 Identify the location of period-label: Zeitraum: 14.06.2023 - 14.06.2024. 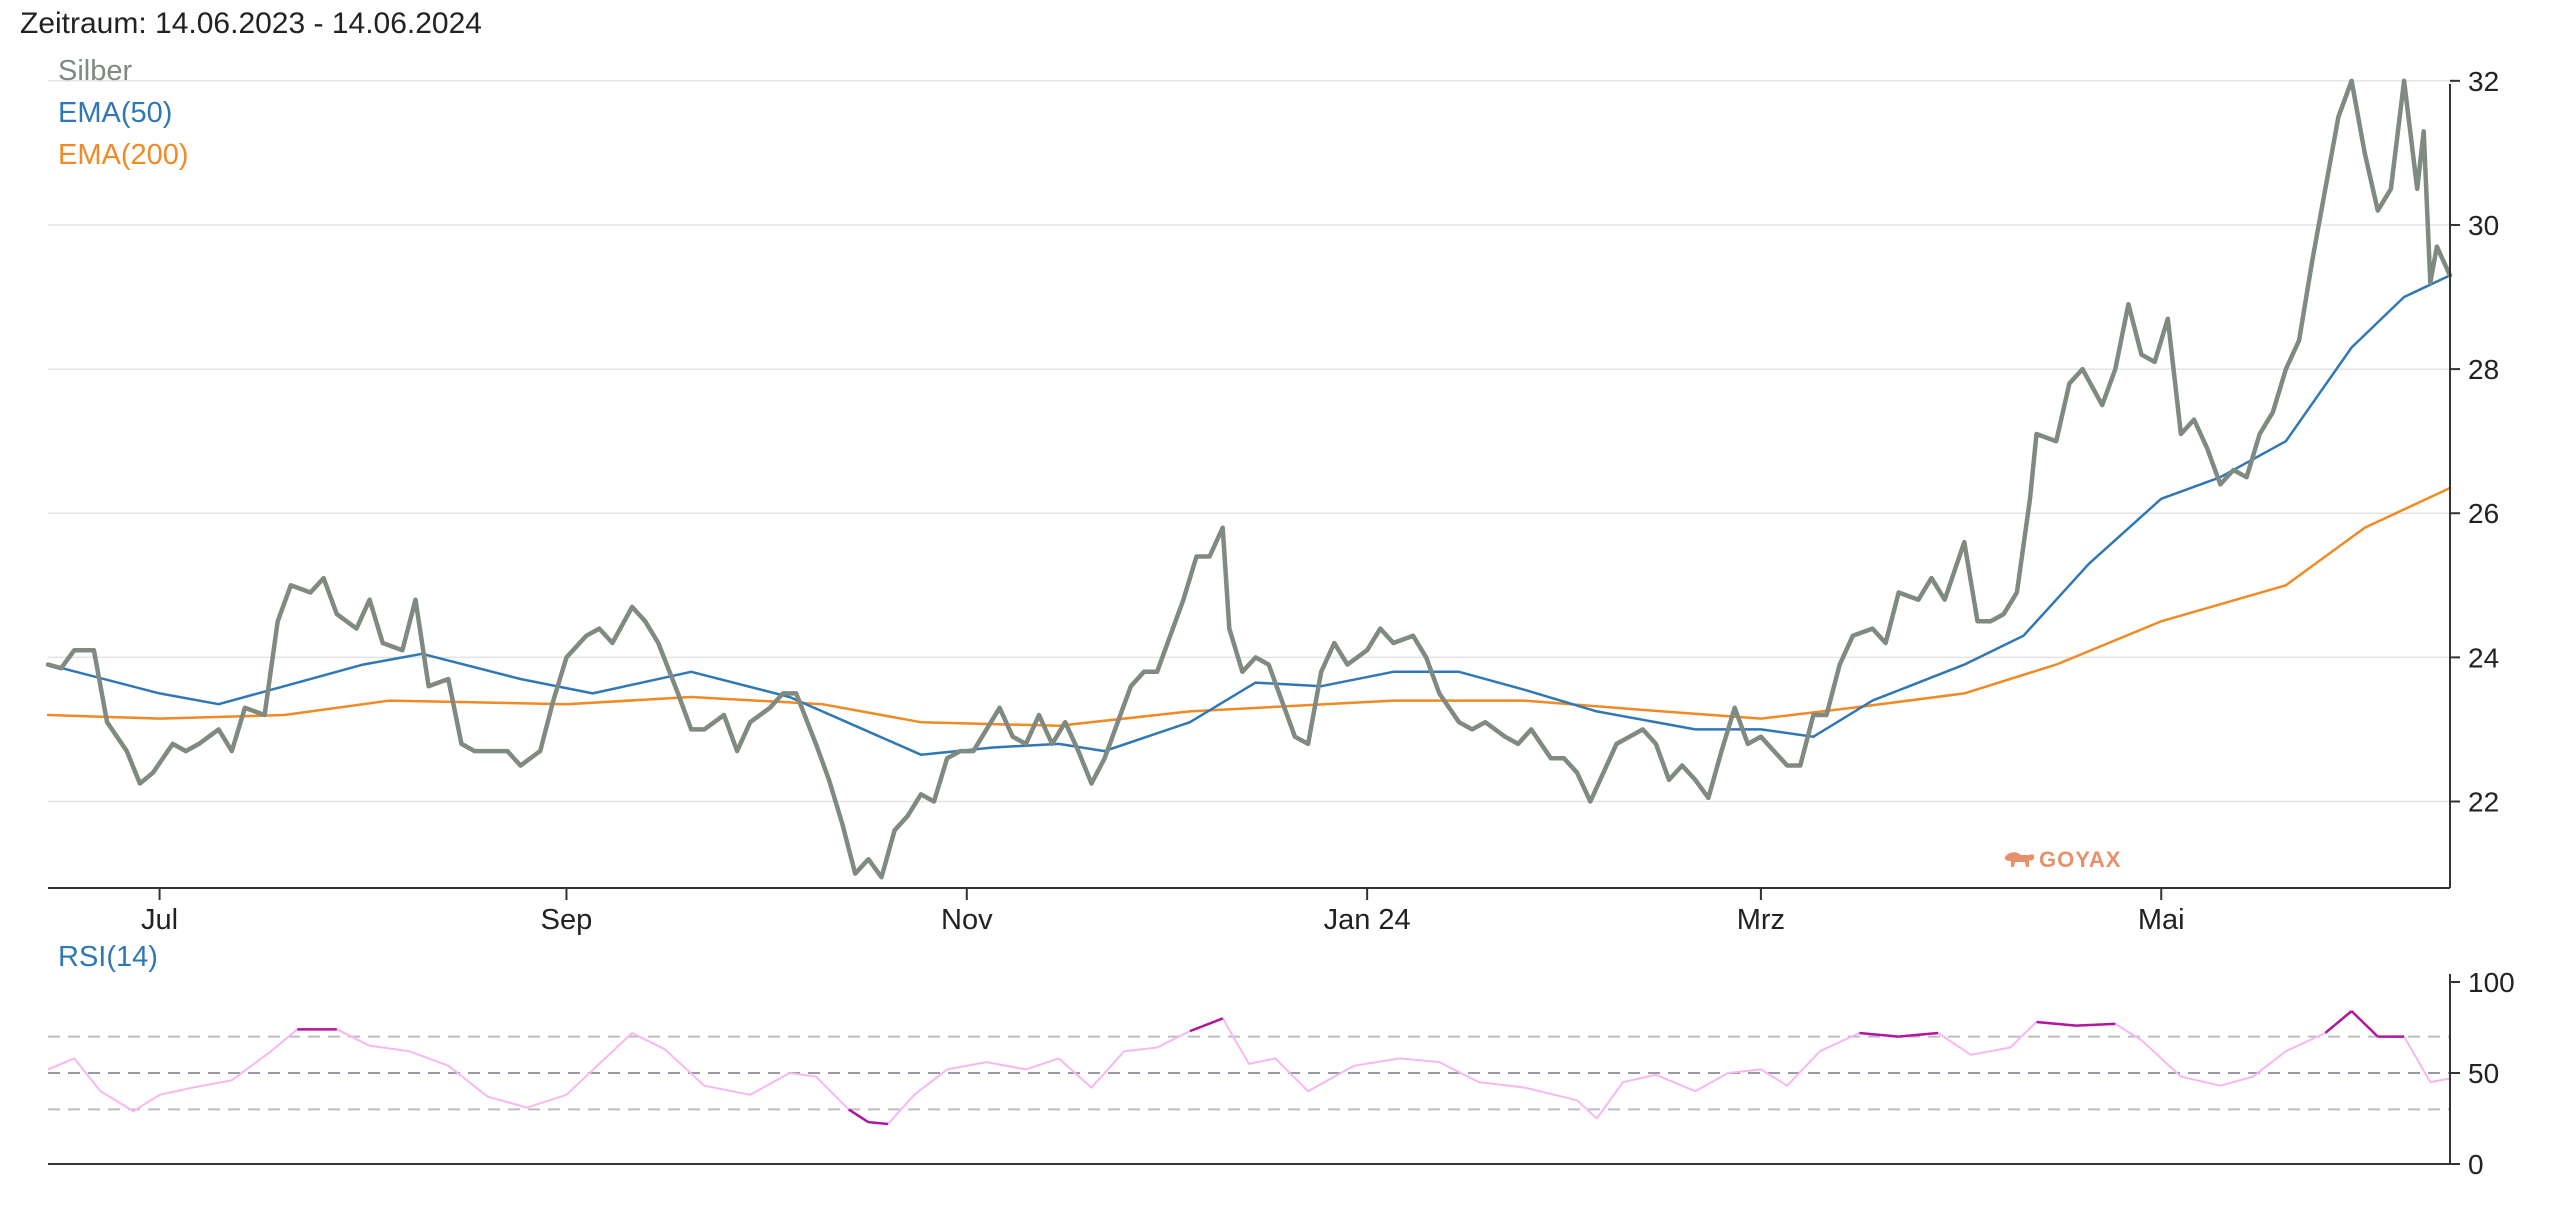
(251, 23).